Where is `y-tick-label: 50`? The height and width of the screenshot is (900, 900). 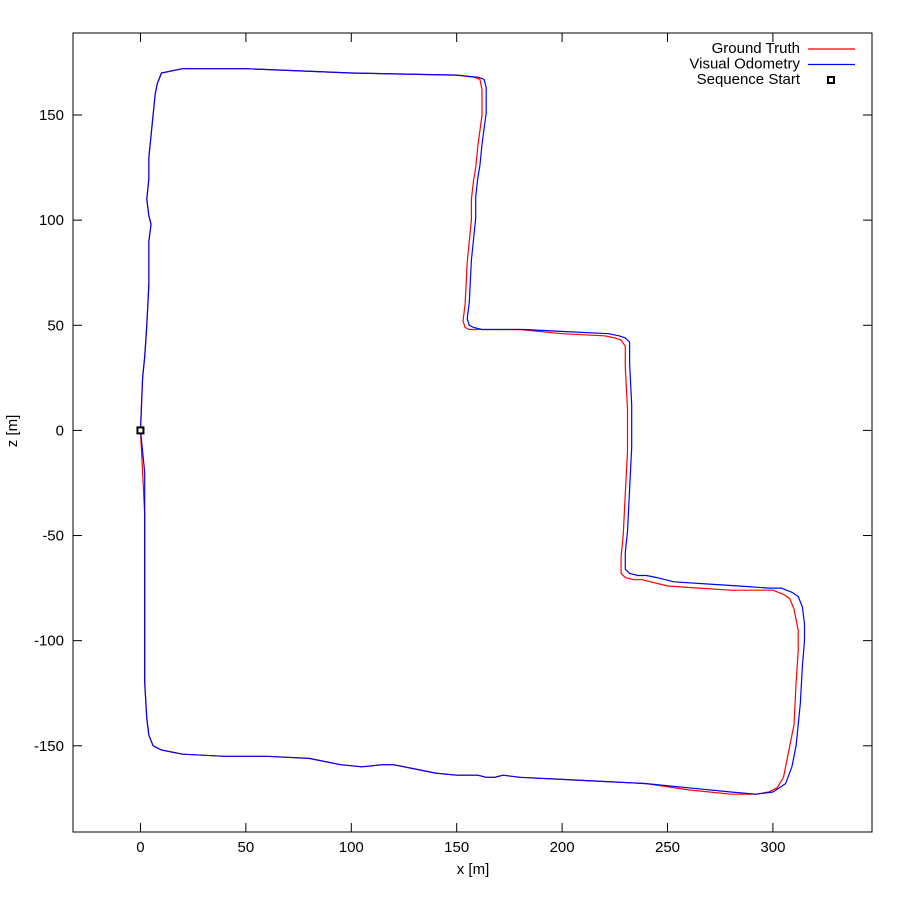 y-tick-label: 50 is located at coordinates (55, 325).